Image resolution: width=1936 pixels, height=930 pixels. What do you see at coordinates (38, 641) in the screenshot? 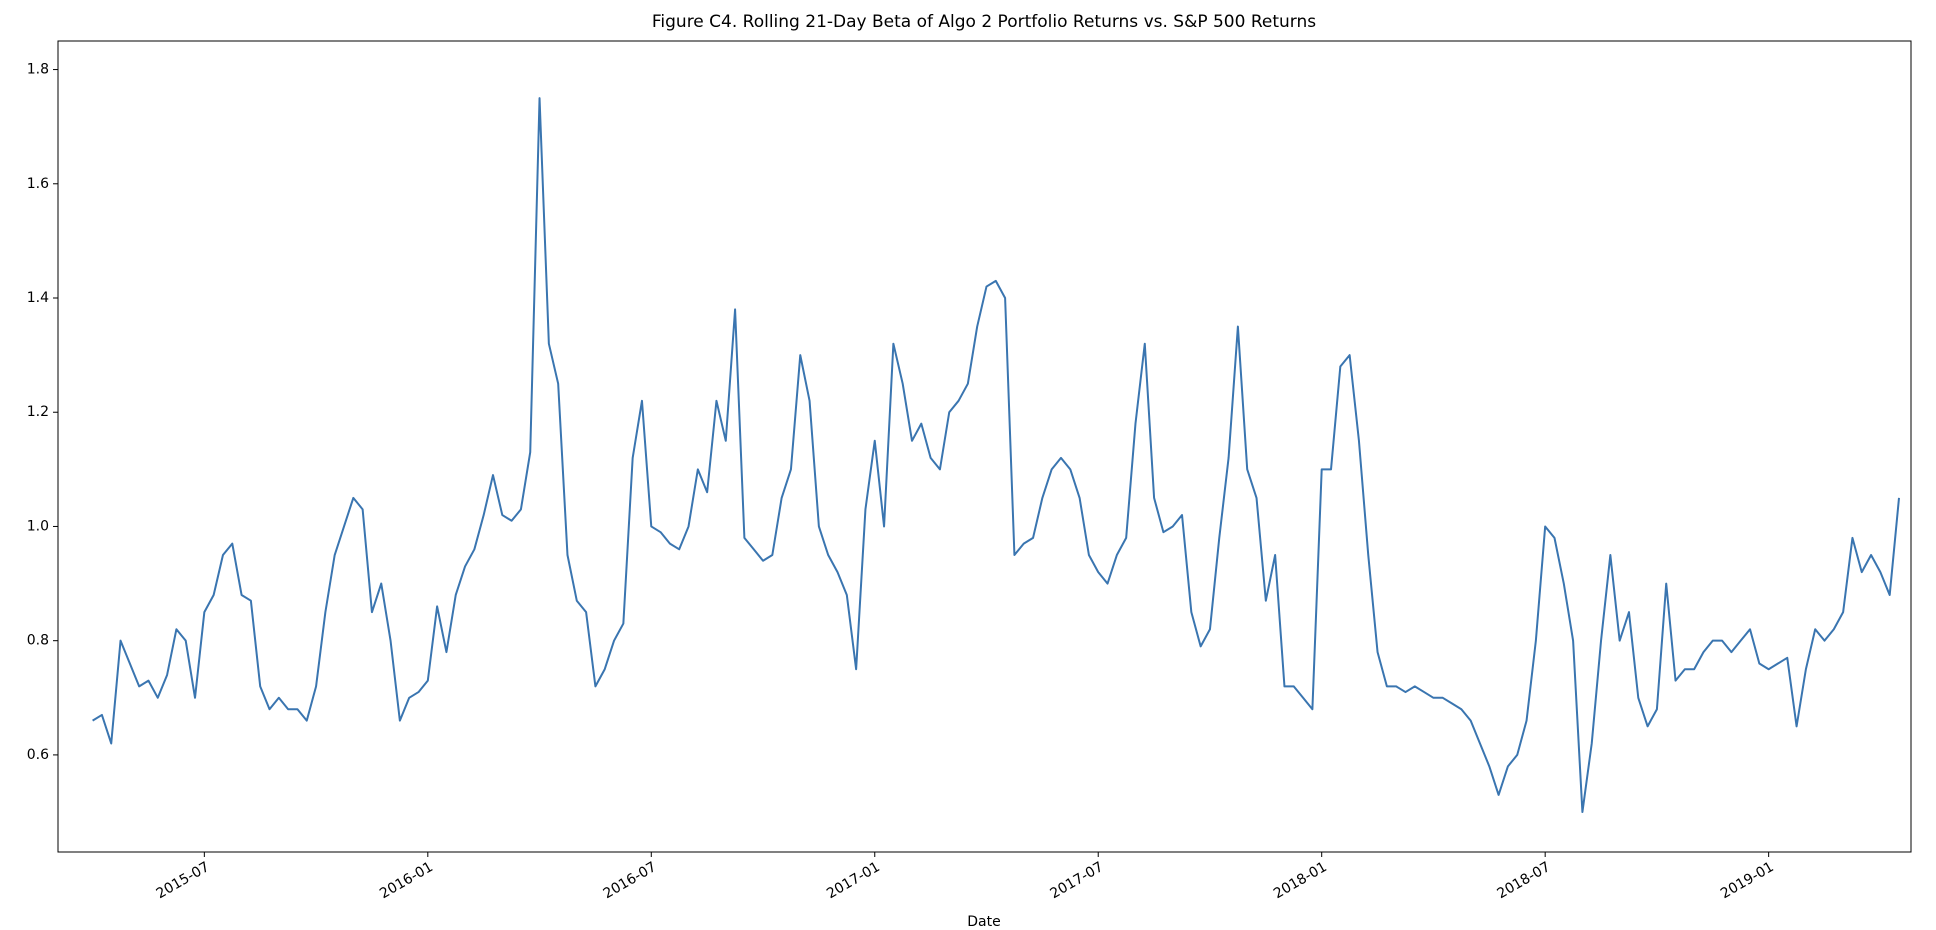
I see `y-tick-label: 0.8` at bounding box center [38, 641].